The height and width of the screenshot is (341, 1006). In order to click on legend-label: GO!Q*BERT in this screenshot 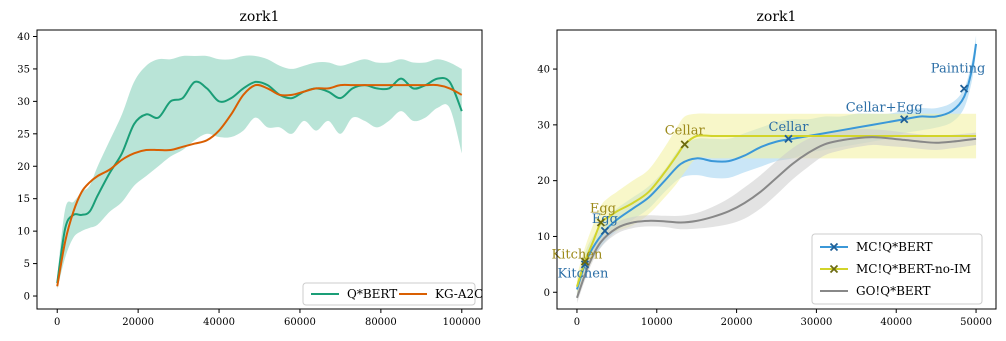, I will do `click(893, 291)`.